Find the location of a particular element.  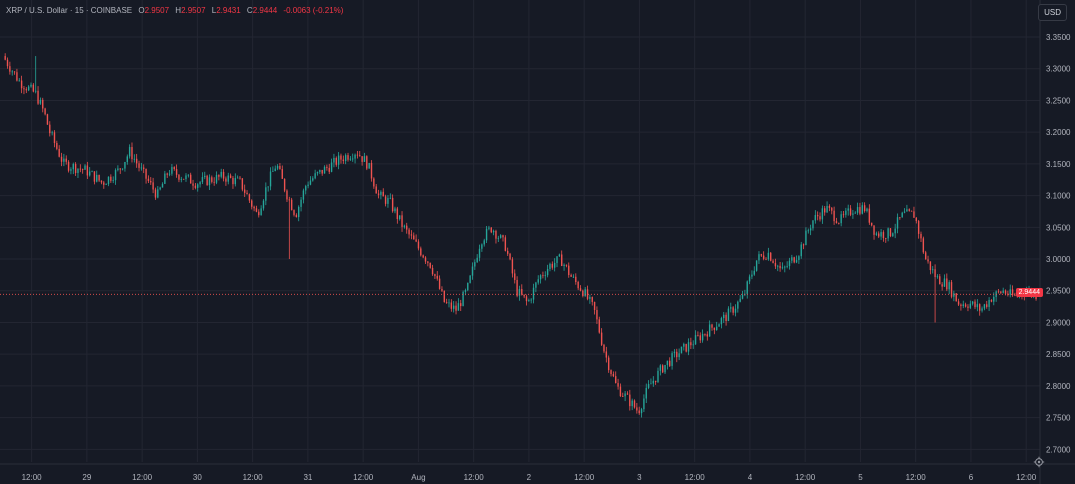

change-value: -0.0063 (-0.21%) is located at coordinates (313, 10).